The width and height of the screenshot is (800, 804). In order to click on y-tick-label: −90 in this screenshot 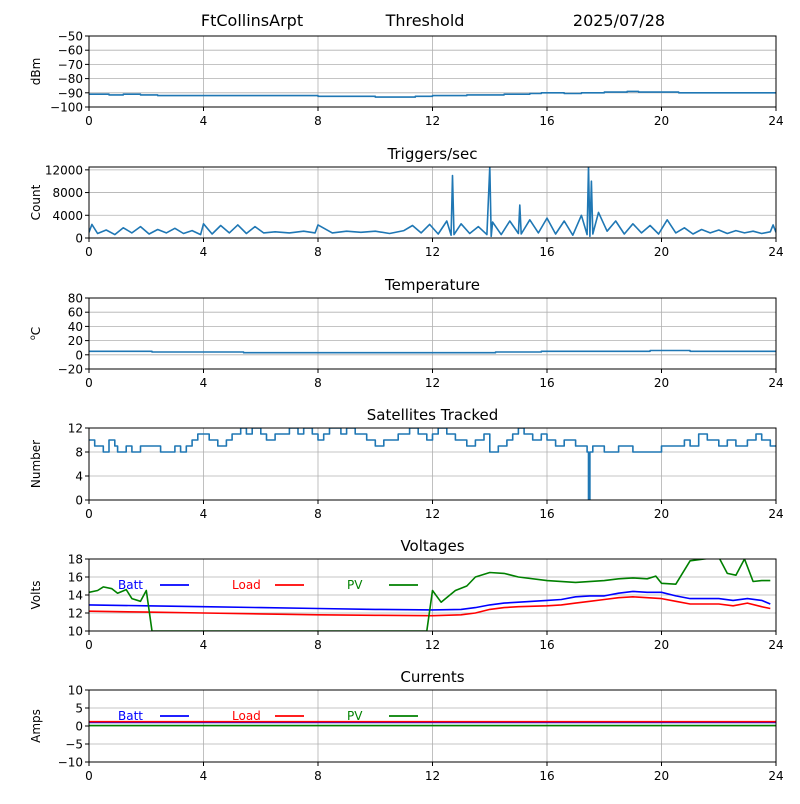, I will do `click(70, 93)`.